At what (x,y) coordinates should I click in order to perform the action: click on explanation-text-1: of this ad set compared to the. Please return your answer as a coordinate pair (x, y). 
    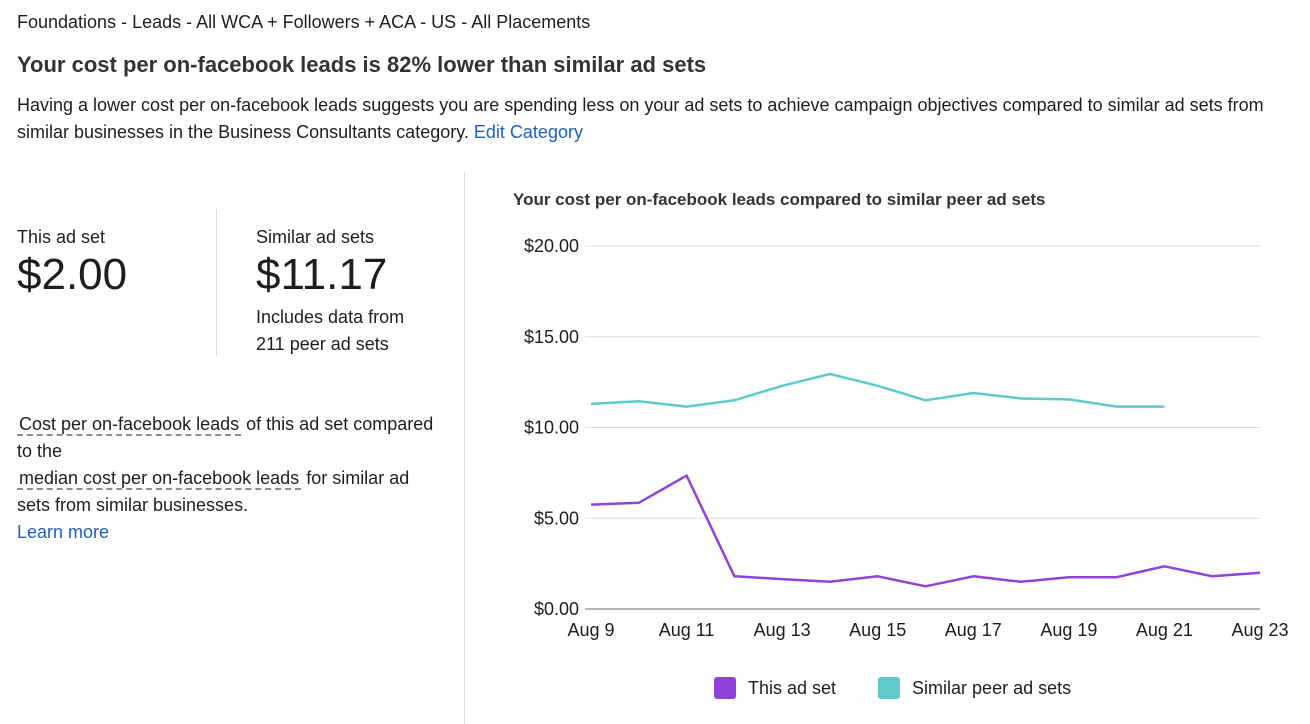
    Looking at the image, I should click on (225, 437).